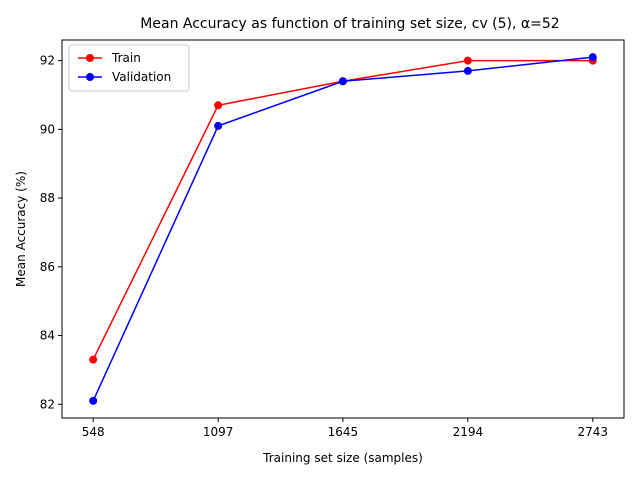  I want to click on y-tick-label: 82, so click(47, 404).